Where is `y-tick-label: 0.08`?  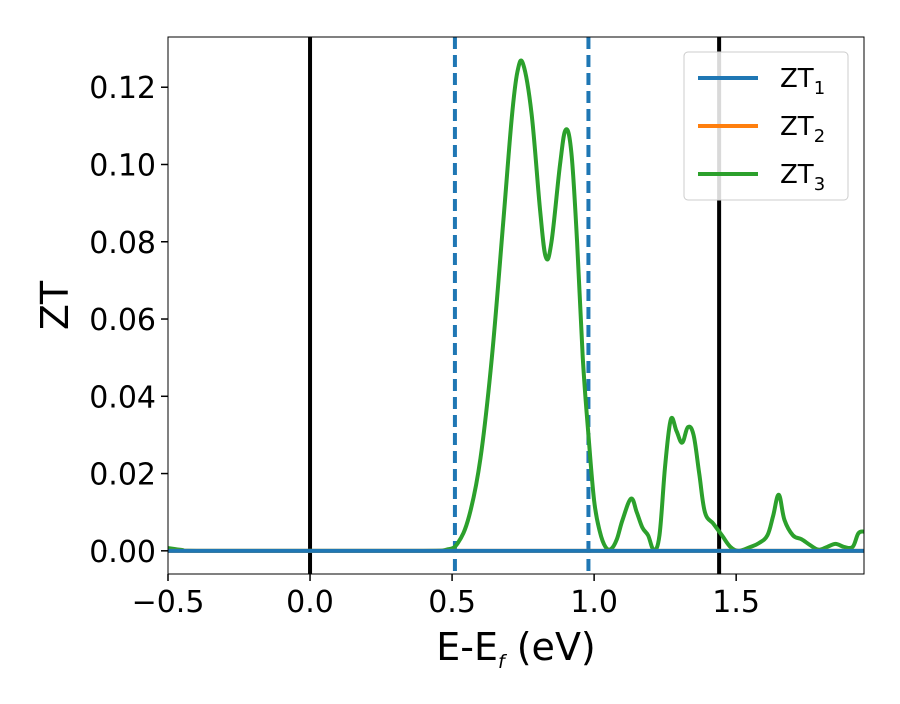 y-tick-label: 0.08 is located at coordinates (122, 243).